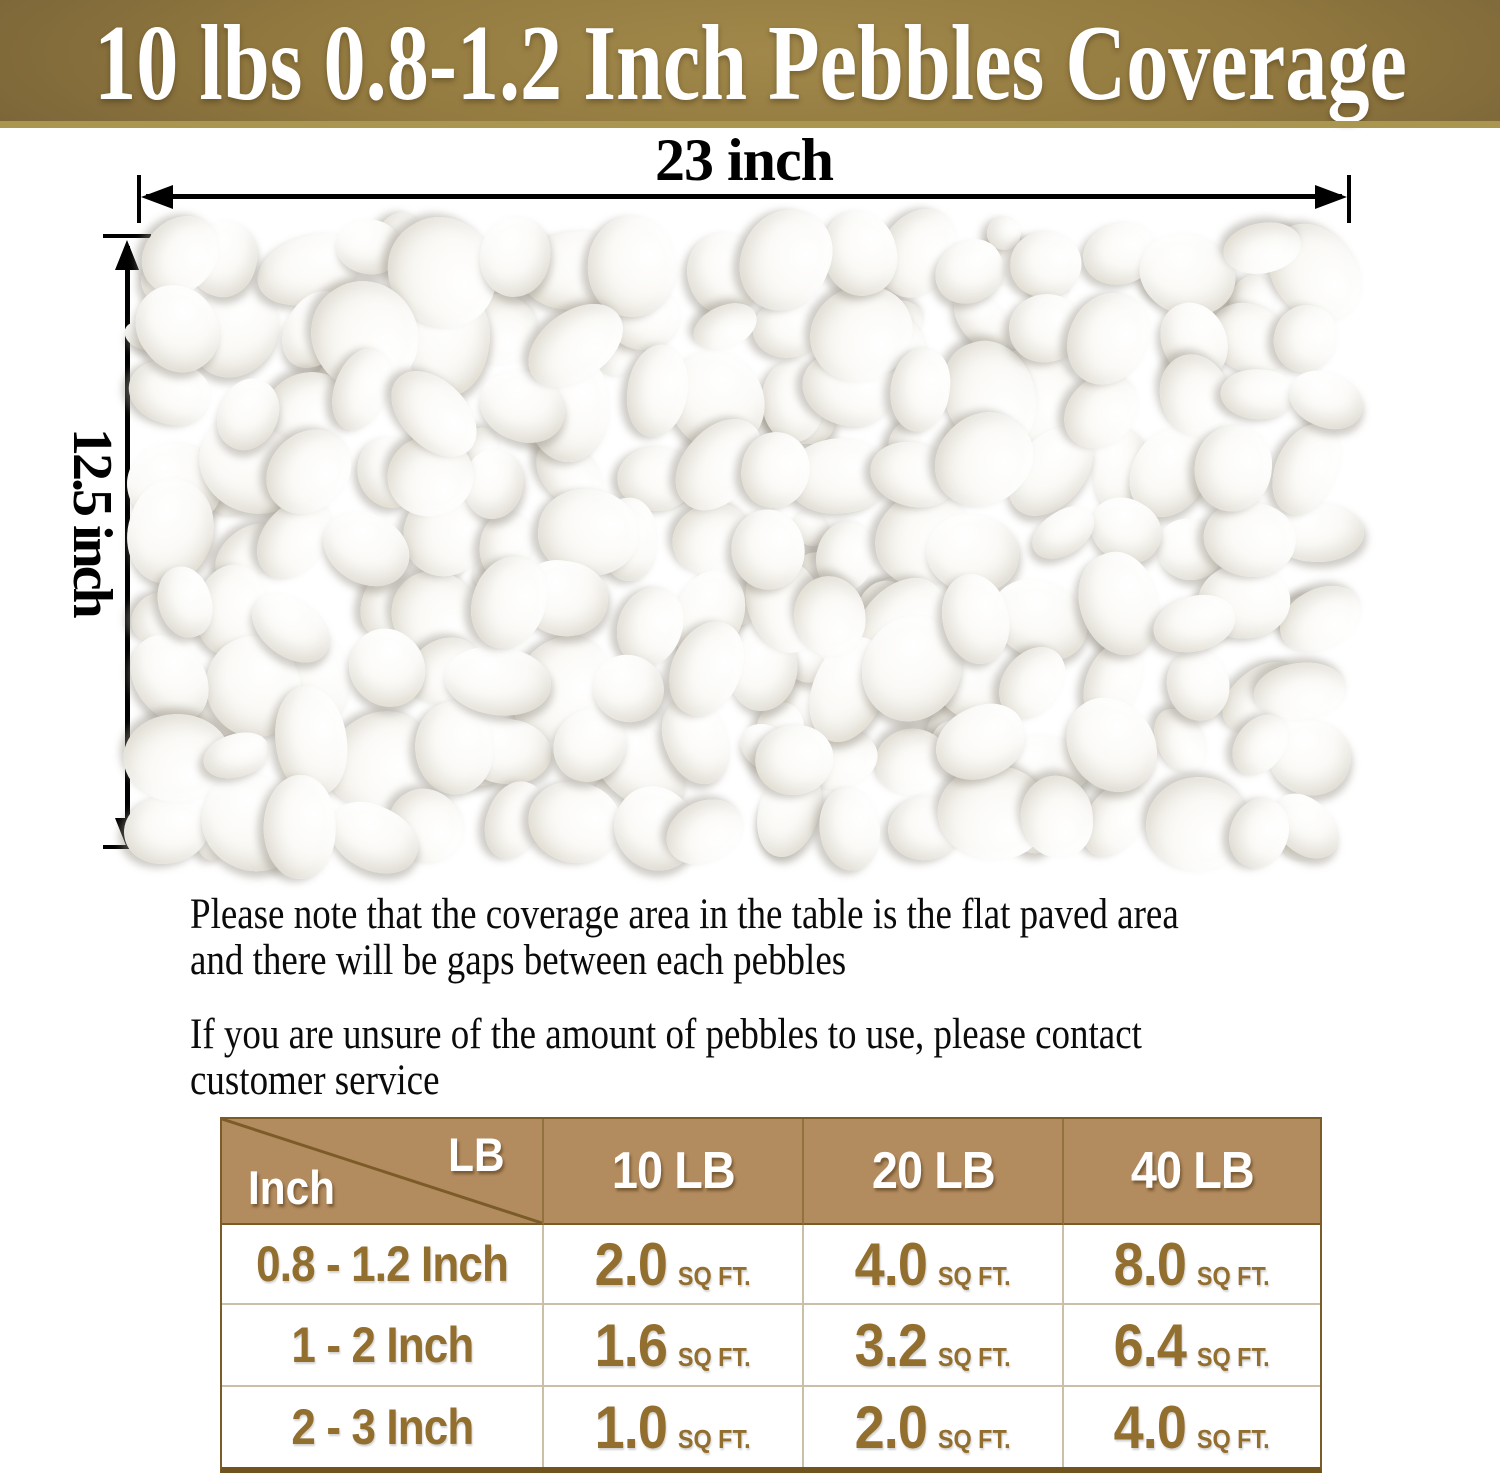 The width and height of the screenshot is (1500, 1473). What do you see at coordinates (934, 1172) in the screenshot?
I see `column-header-20lb: 20 LB` at bounding box center [934, 1172].